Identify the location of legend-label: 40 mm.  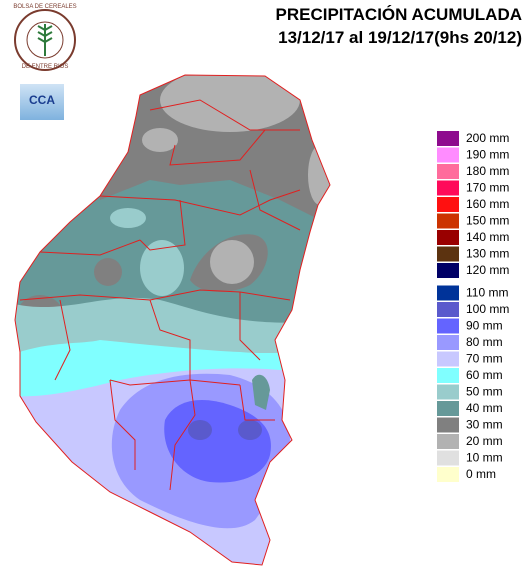
(484, 408).